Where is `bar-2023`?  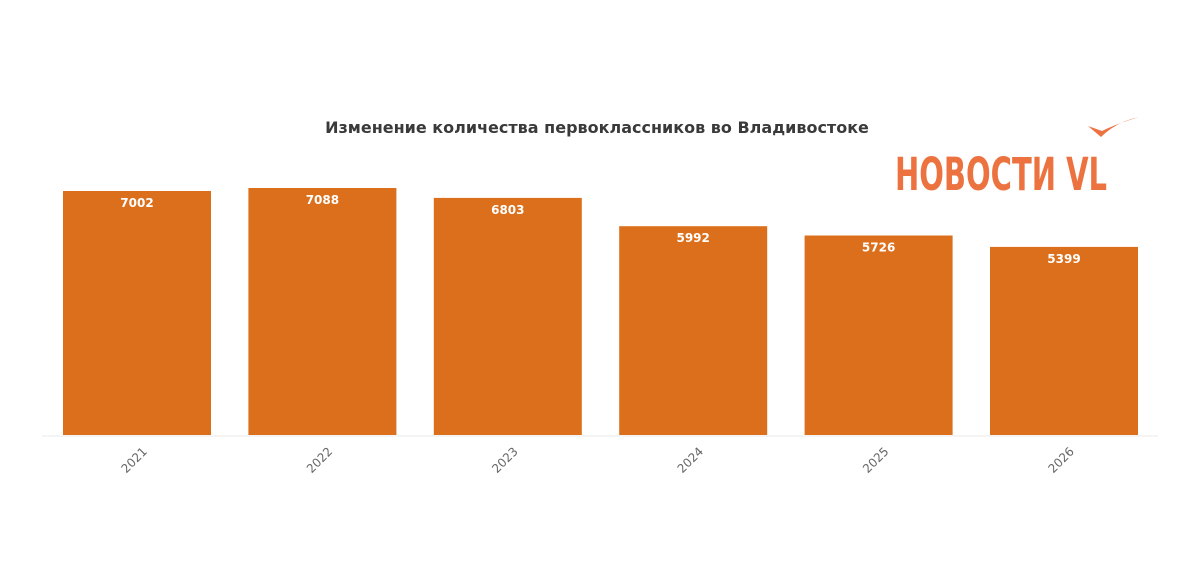 bar-2023 is located at coordinates (507, 316).